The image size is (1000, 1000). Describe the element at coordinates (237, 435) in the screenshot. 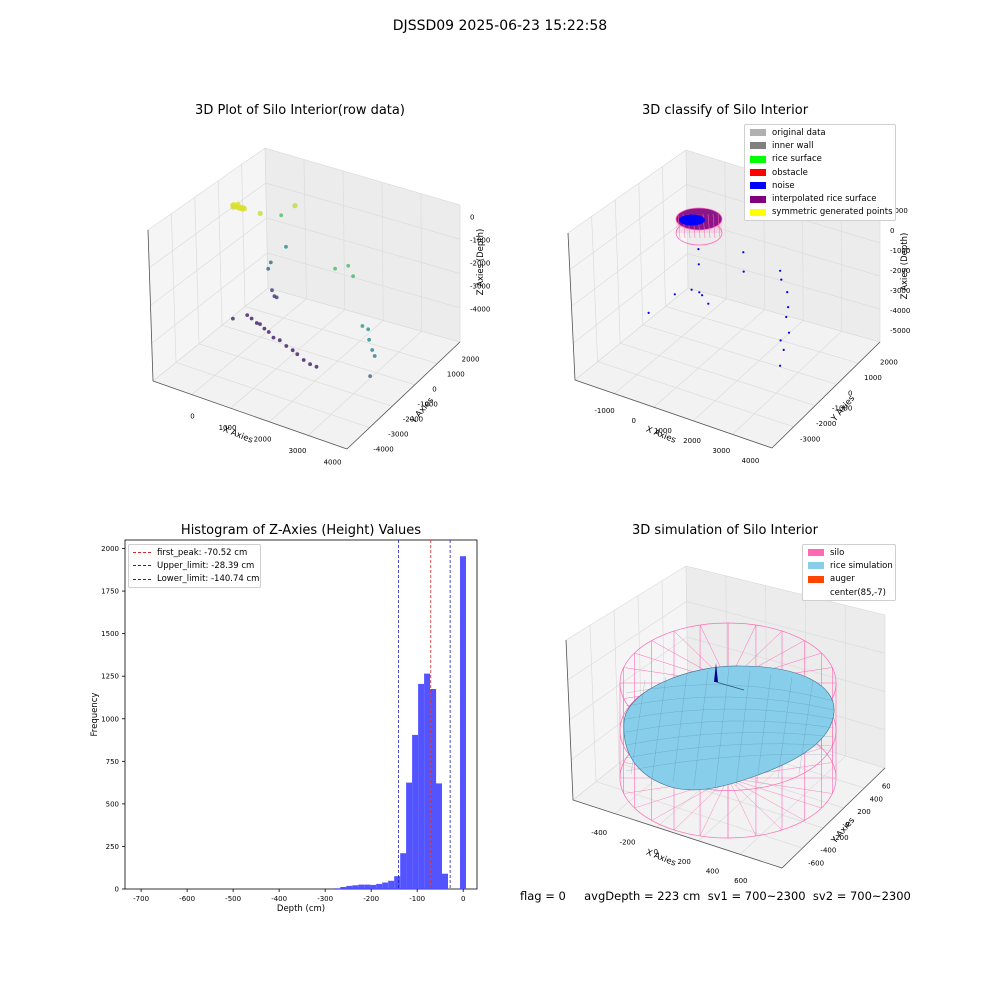

I see `plot1-xlabel: X Axies` at that location.